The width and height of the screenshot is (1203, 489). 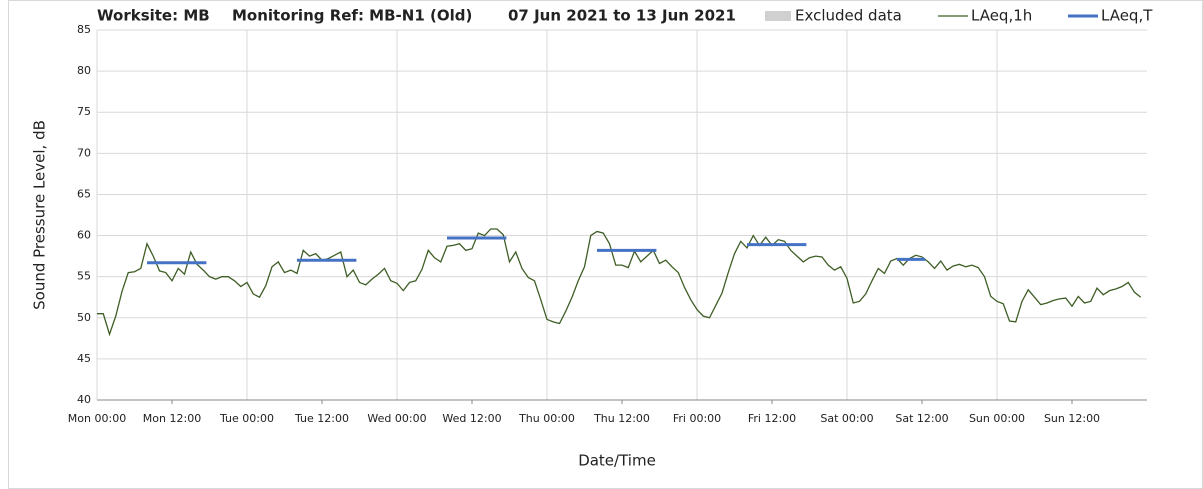 What do you see at coordinates (622, 16) in the screenshot?
I see `date-range: 07 Jun 2021 to 13 Jun 2021` at bounding box center [622, 16].